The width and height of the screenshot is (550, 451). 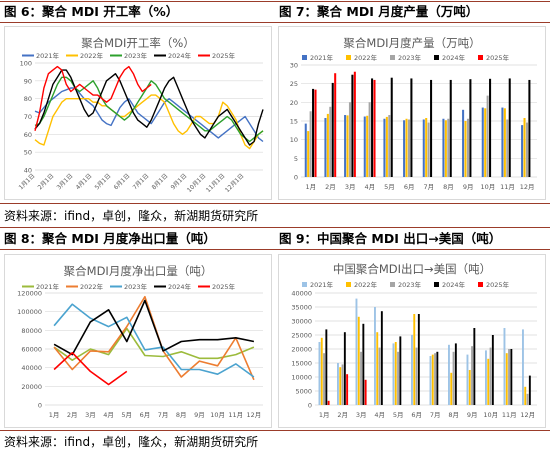 What do you see at coordinates (275, 227) in the screenshot?
I see `mid-rule` at bounding box center [275, 227].